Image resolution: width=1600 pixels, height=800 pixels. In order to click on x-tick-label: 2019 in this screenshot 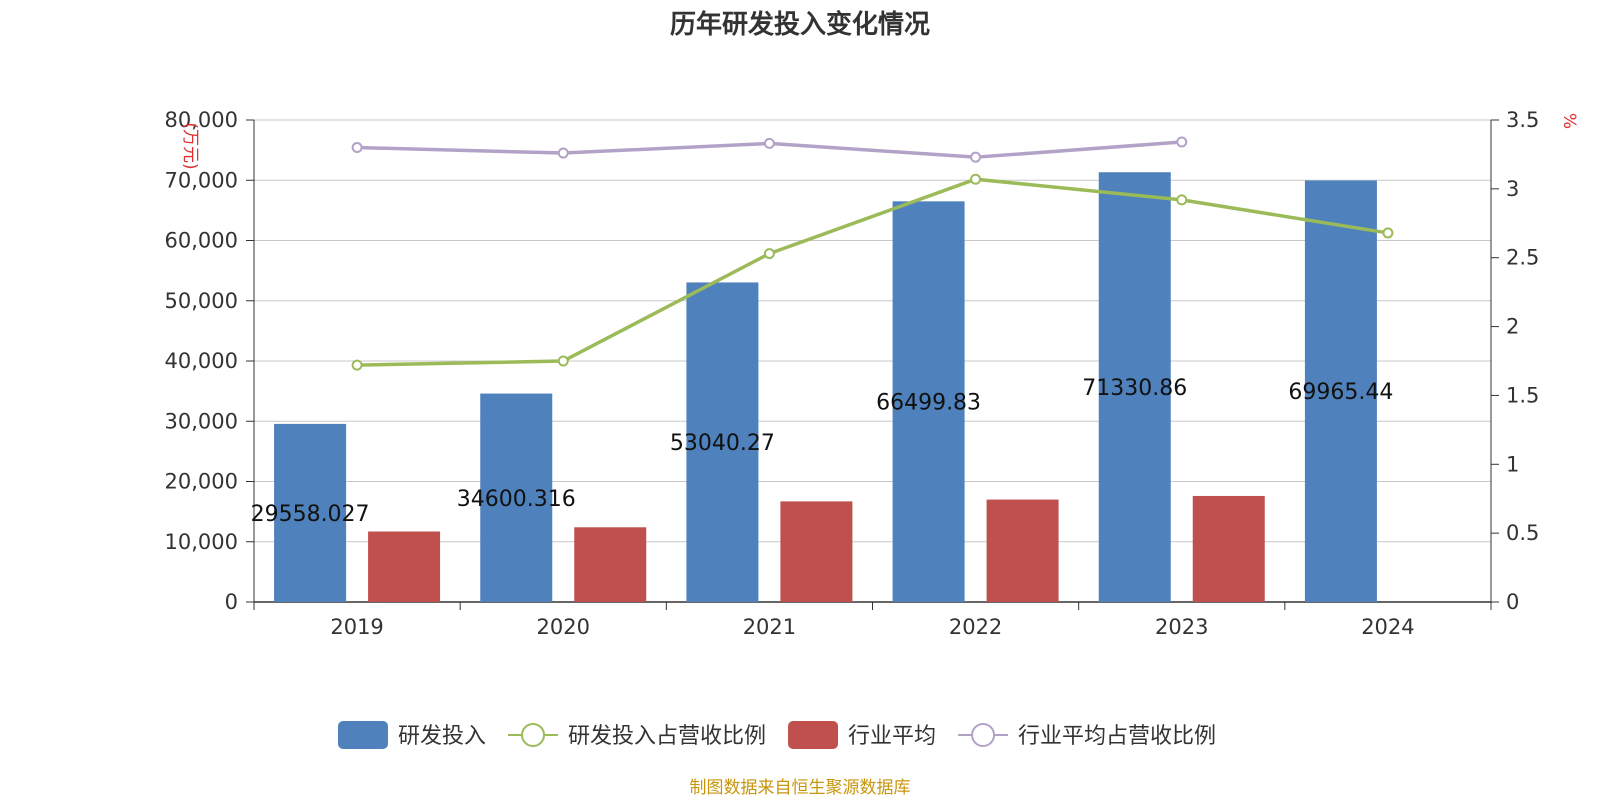, I will do `click(356, 627)`.